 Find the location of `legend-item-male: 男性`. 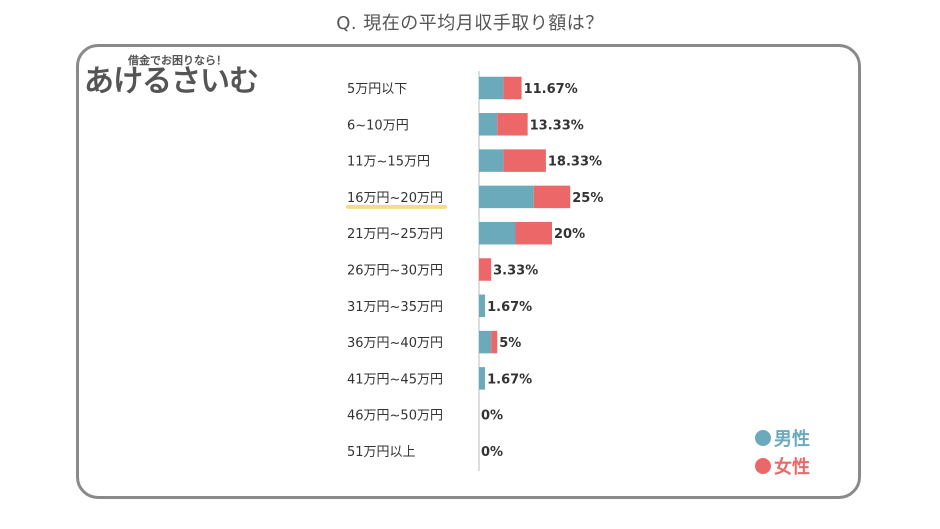

legend-item-male: 男性 is located at coordinates (782, 438).